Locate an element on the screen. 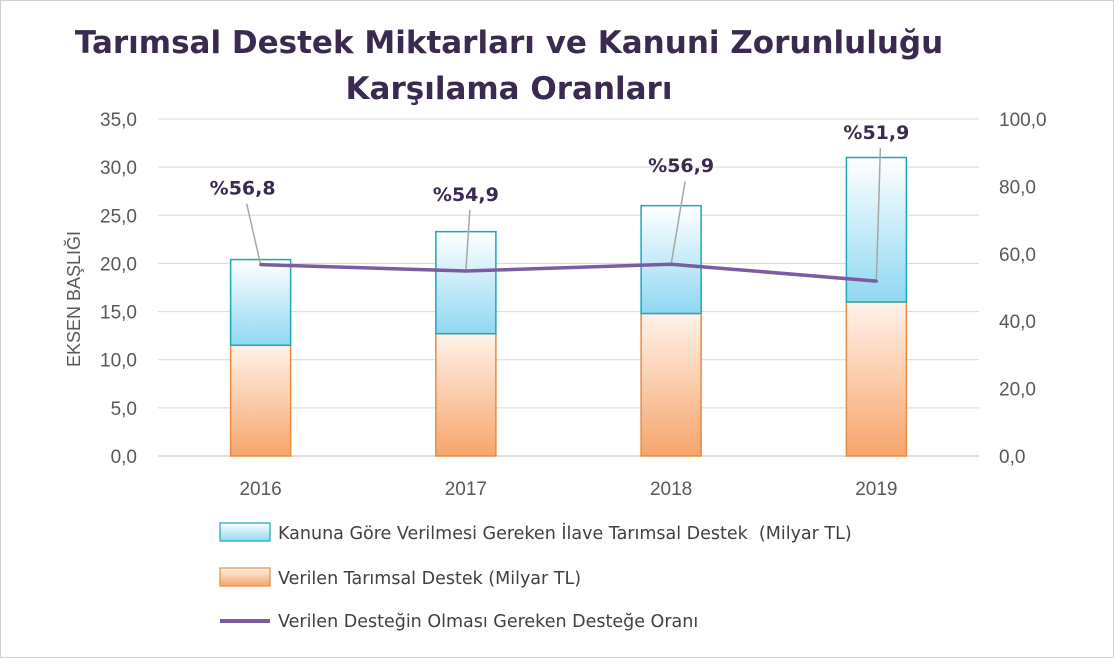 Image resolution: width=1114 pixels, height=658 pixels. y-tick-label: 5,0 is located at coordinates (124, 409).